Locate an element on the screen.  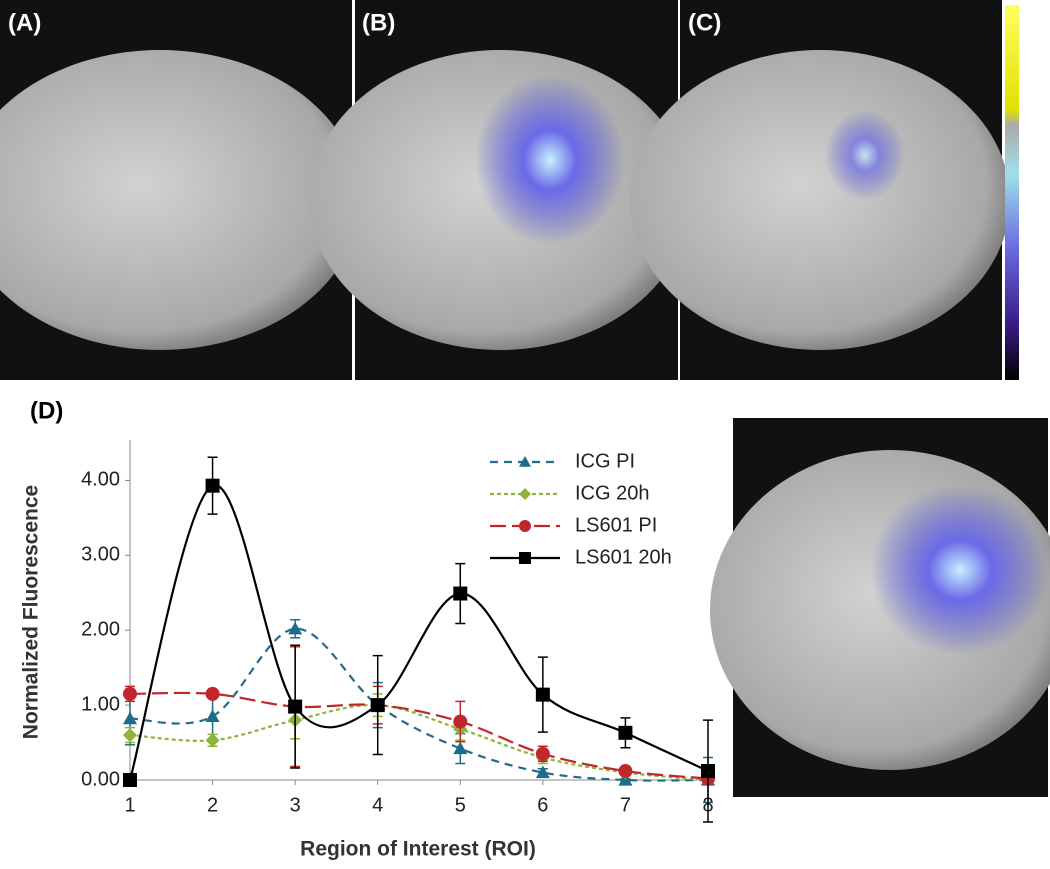
photo-a is located at coordinates (180, 190).